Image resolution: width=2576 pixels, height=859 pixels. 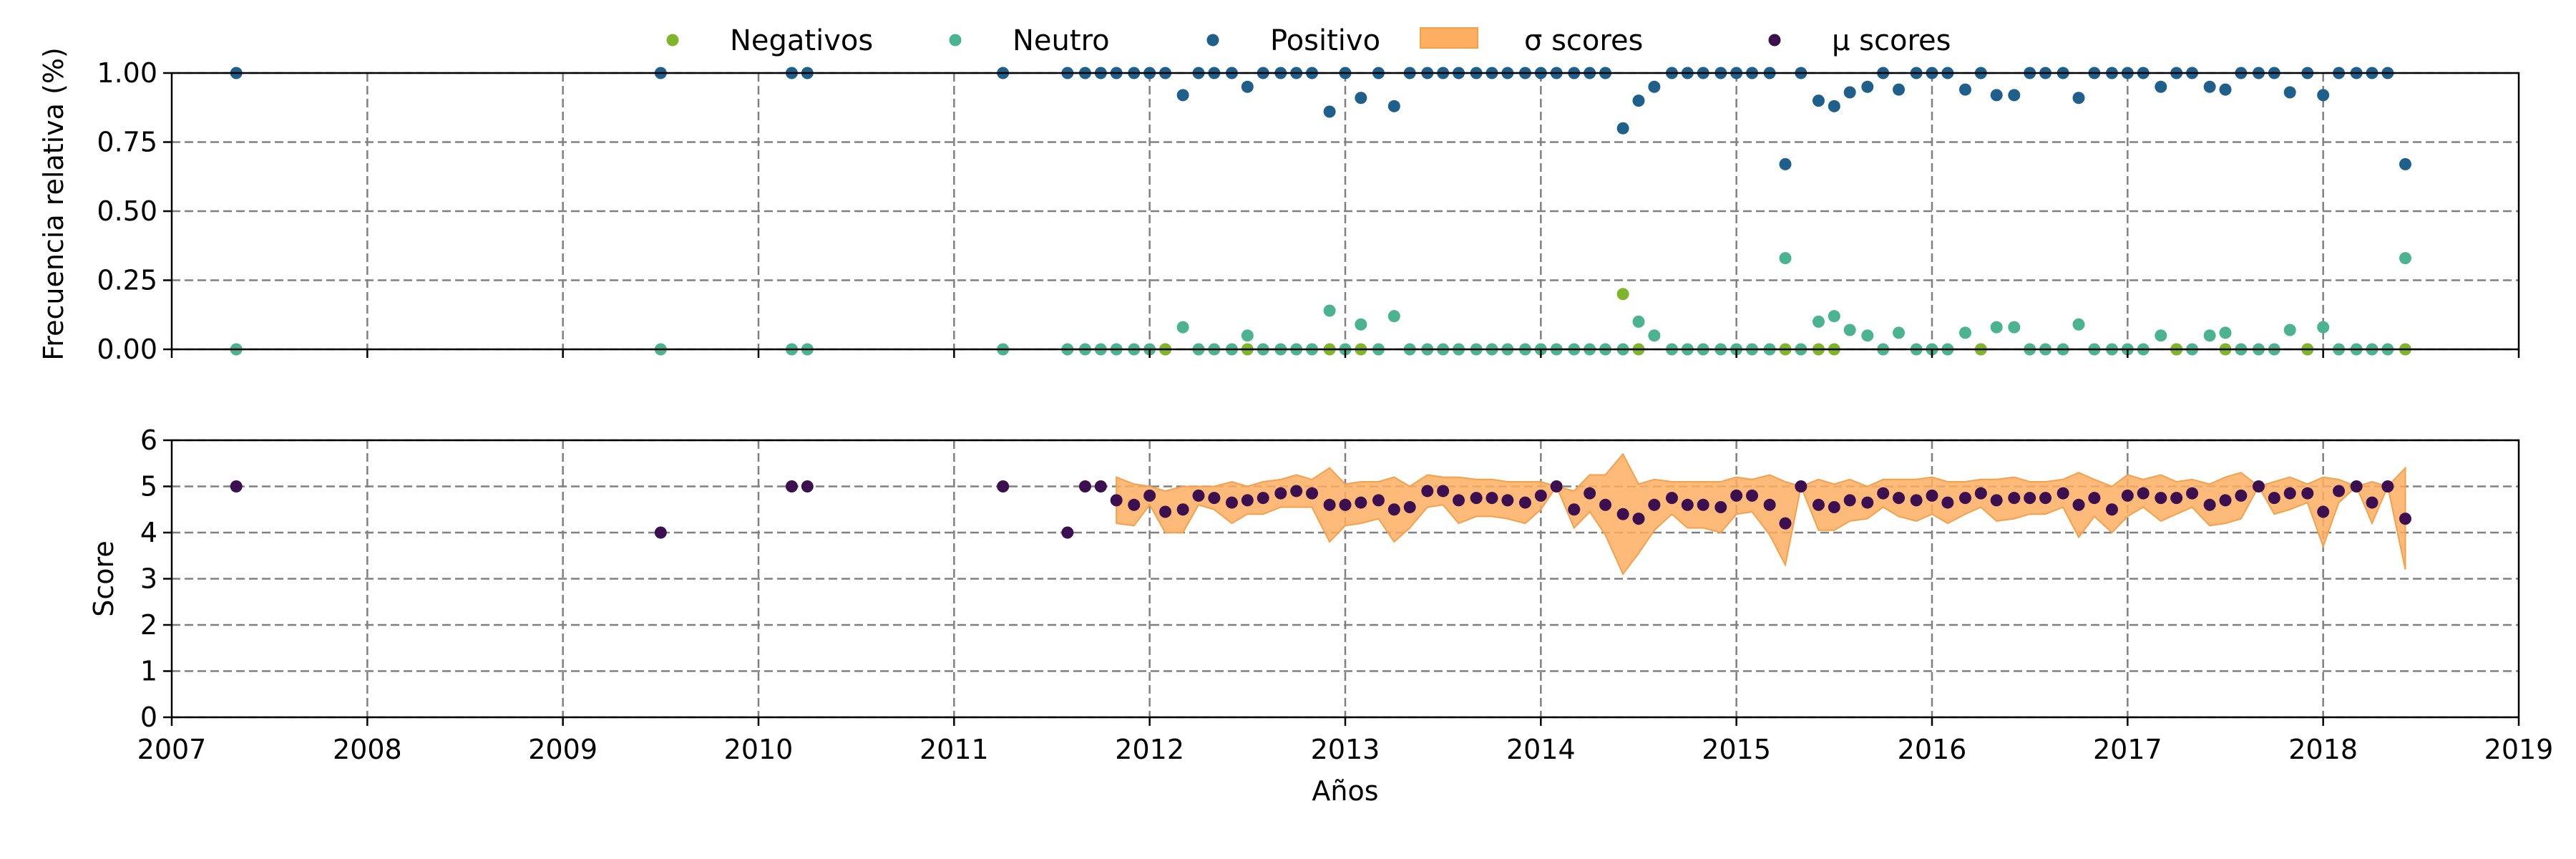 What do you see at coordinates (801, 40) in the screenshot?
I see `legend-label: Negativos` at bounding box center [801, 40].